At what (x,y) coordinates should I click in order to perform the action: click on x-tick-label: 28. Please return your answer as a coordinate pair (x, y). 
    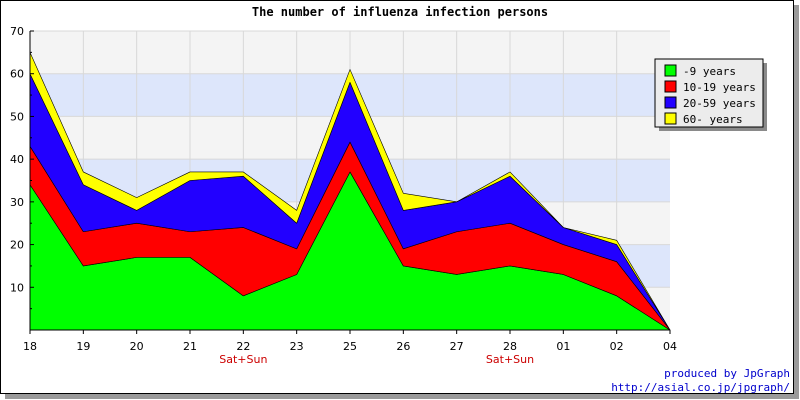
    Looking at the image, I should click on (510, 346).